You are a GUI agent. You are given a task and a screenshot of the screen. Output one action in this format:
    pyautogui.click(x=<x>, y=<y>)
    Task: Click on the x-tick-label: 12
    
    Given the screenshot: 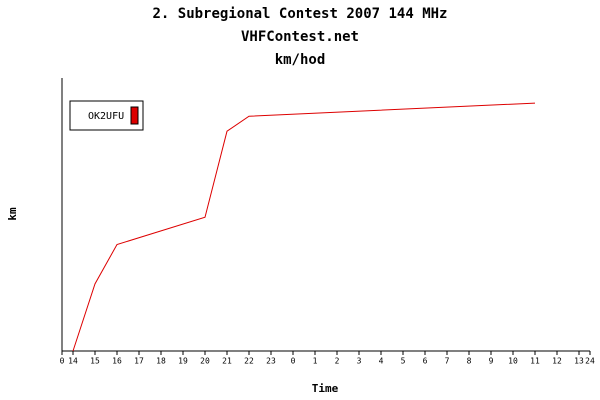 What is the action you would take?
    pyautogui.click(x=557, y=361)
    